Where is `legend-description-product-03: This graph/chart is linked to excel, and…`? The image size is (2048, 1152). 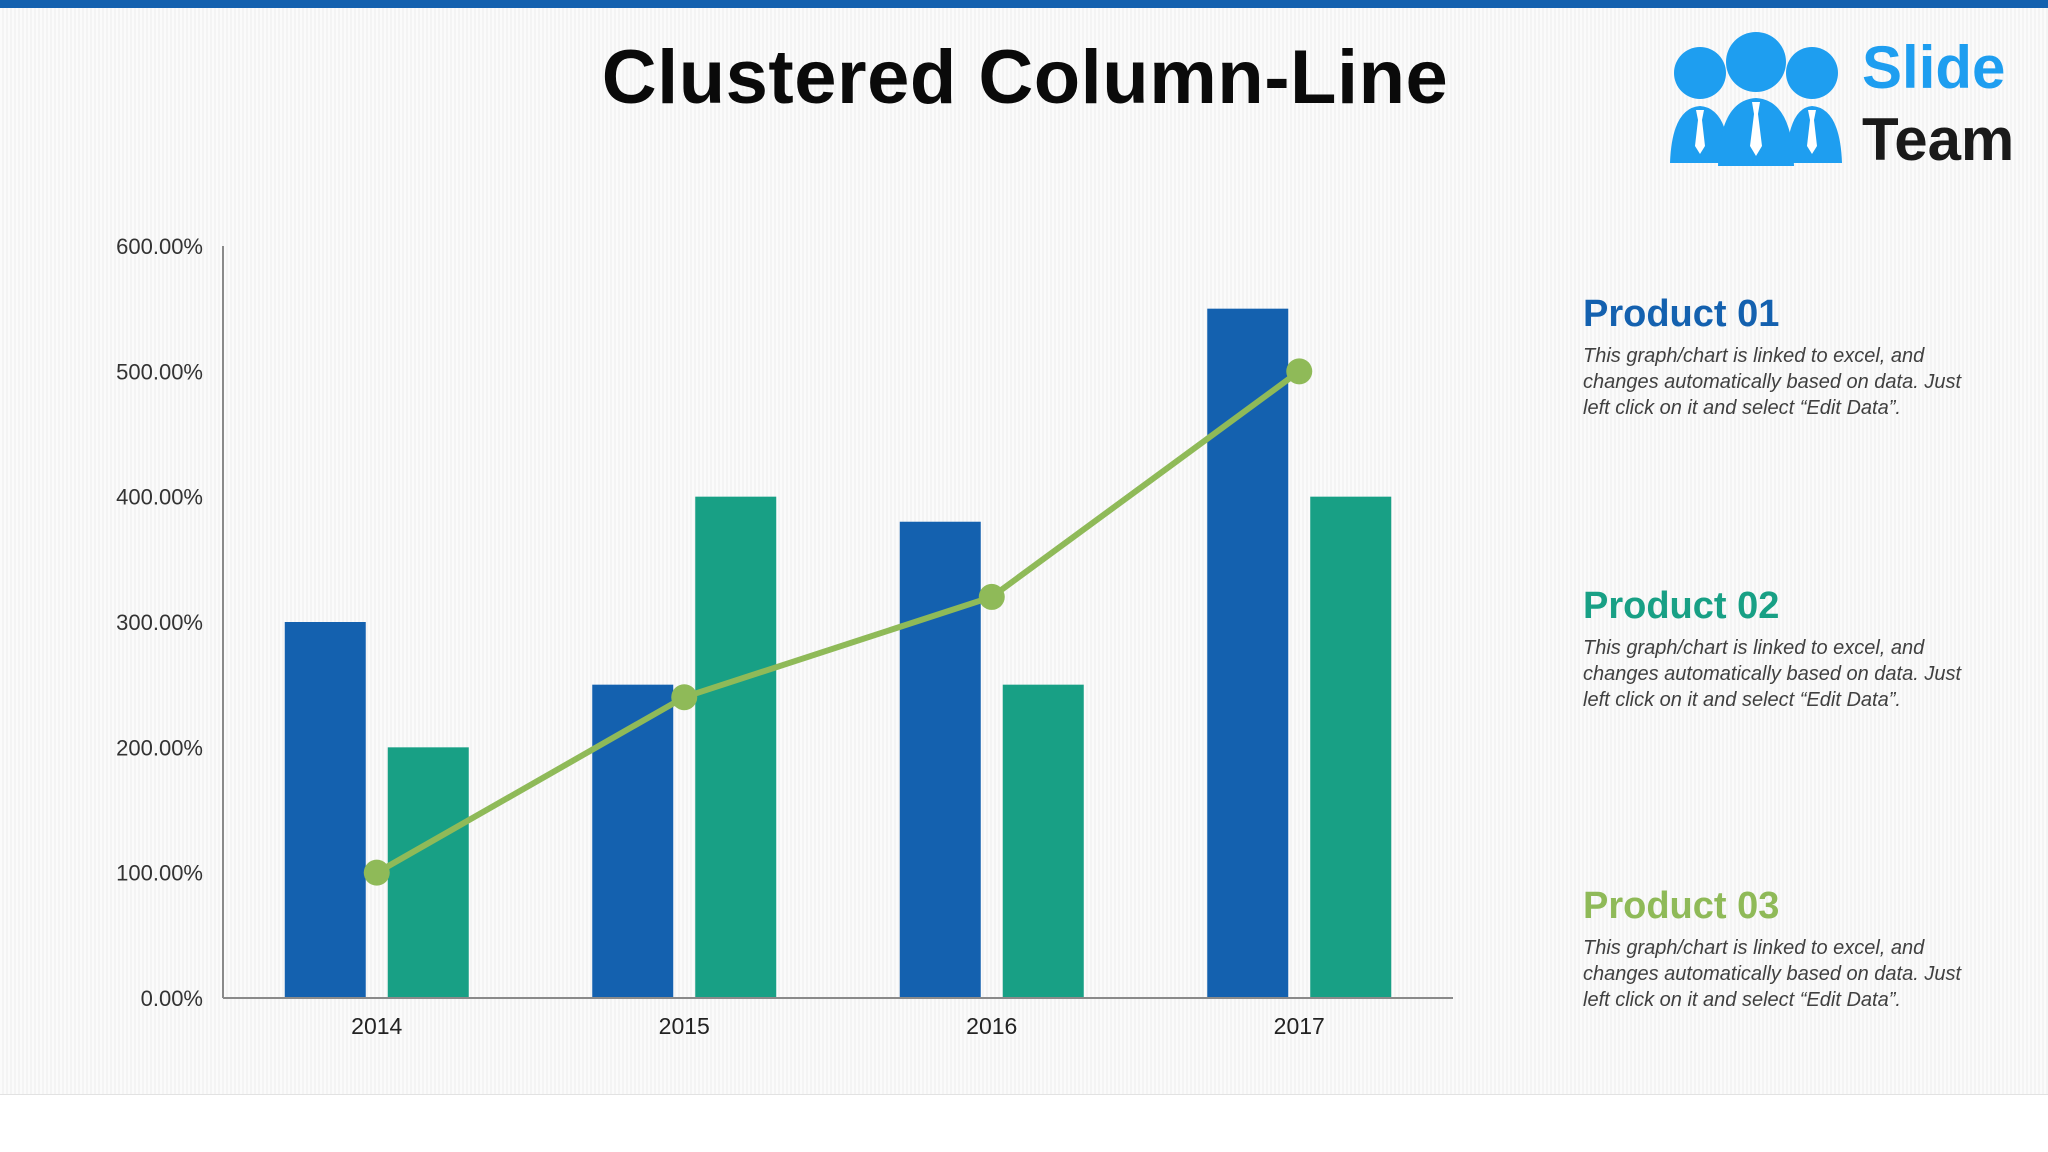 legend-description-product-03: This graph/chart is linked to excel, and… is located at coordinates (1772, 974).